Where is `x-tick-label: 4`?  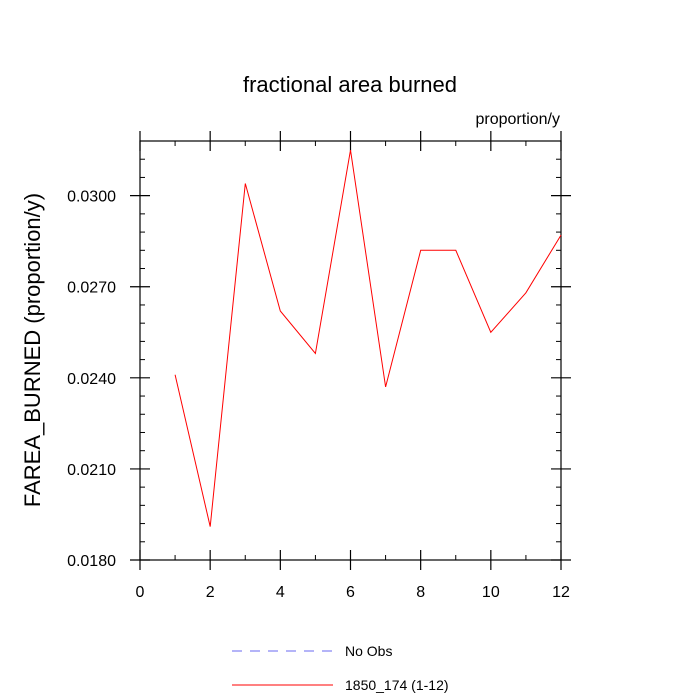
x-tick-label: 4 is located at coordinates (280, 592).